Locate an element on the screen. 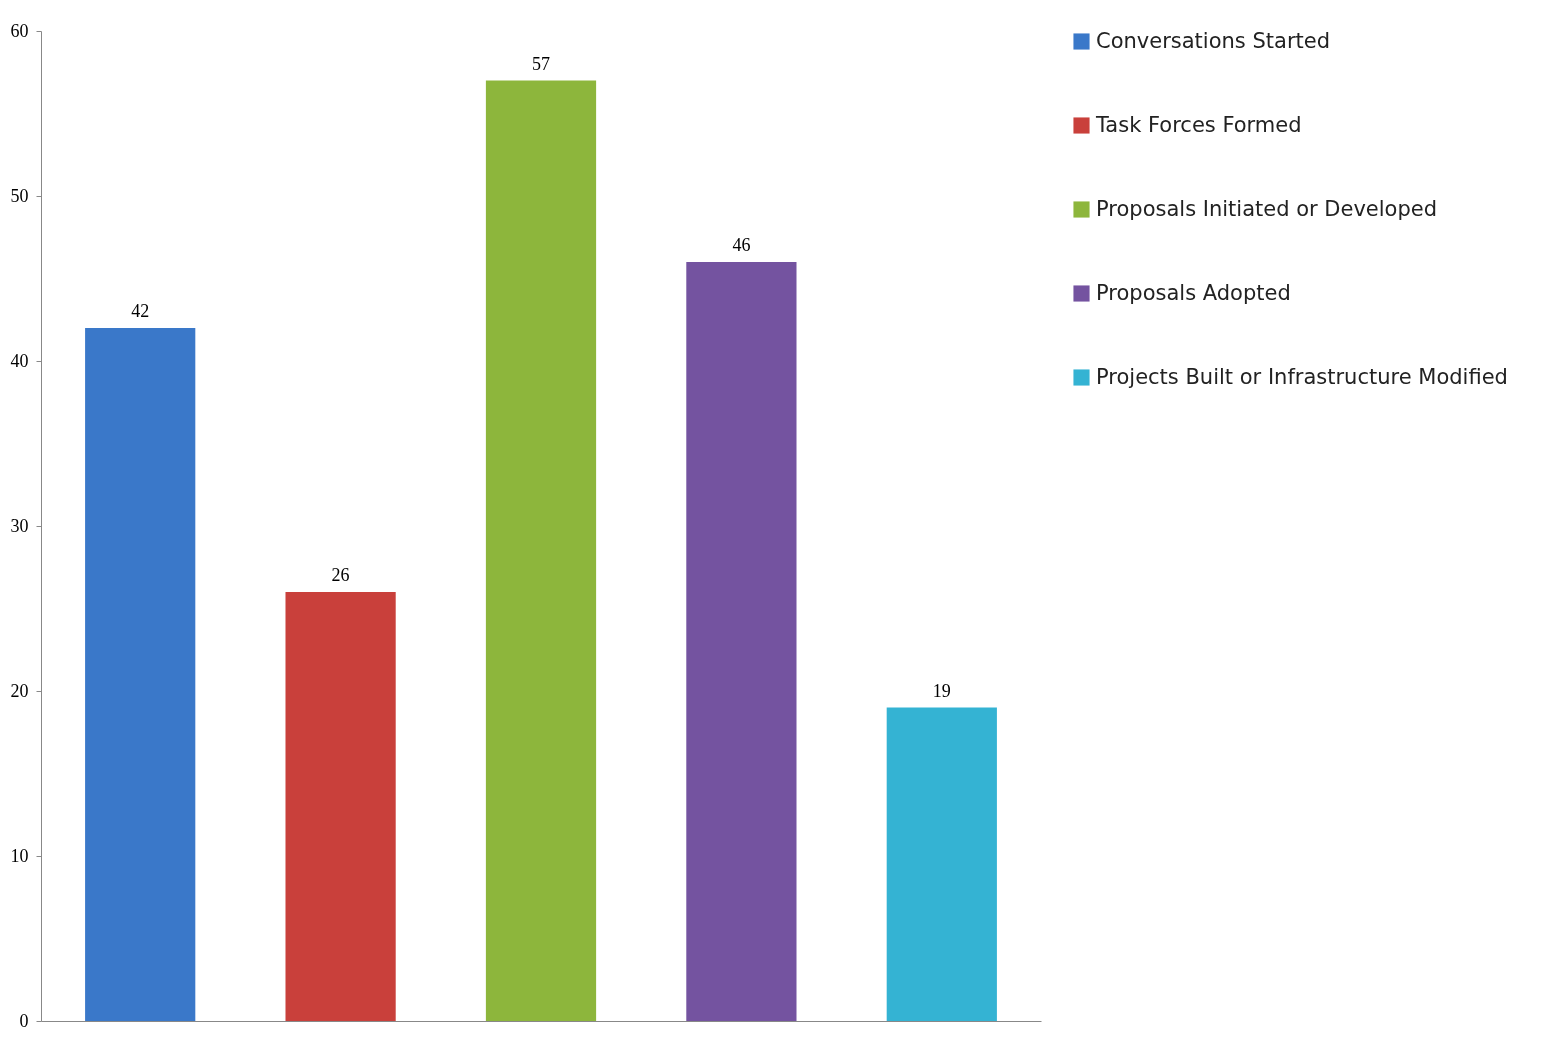 The width and height of the screenshot is (1566, 1040). y-tick-label: 40 is located at coordinates (19, 360).